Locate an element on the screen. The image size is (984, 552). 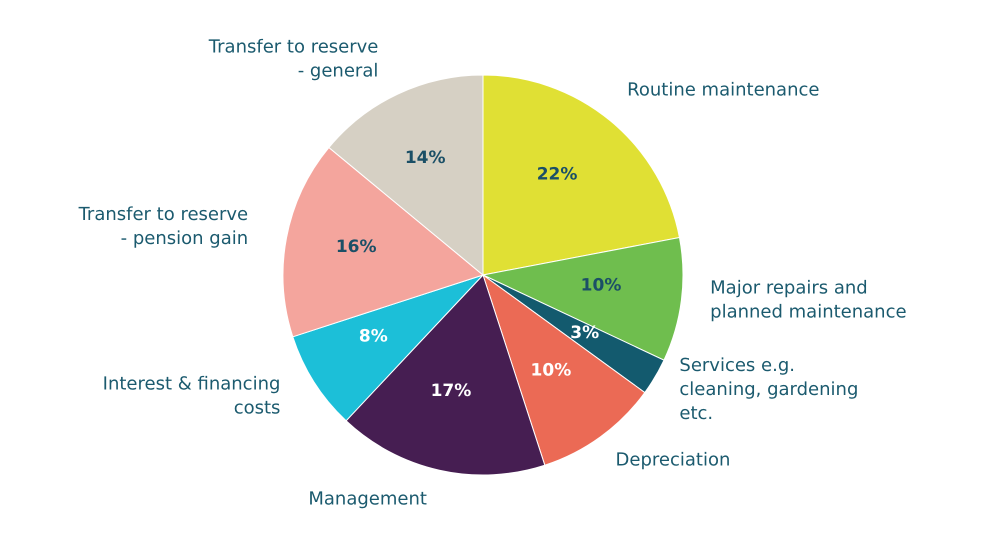
data-label: 17% is located at coordinates (451, 391).